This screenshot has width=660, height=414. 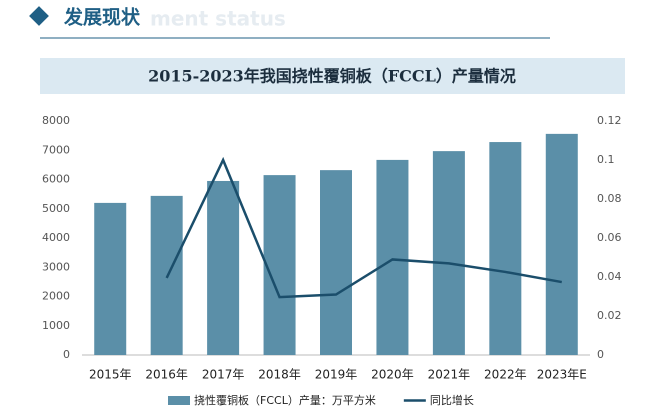 What do you see at coordinates (223, 375) in the screenshot?
I see `x-tick-label: 2017年` at bounding box center [223, 375].